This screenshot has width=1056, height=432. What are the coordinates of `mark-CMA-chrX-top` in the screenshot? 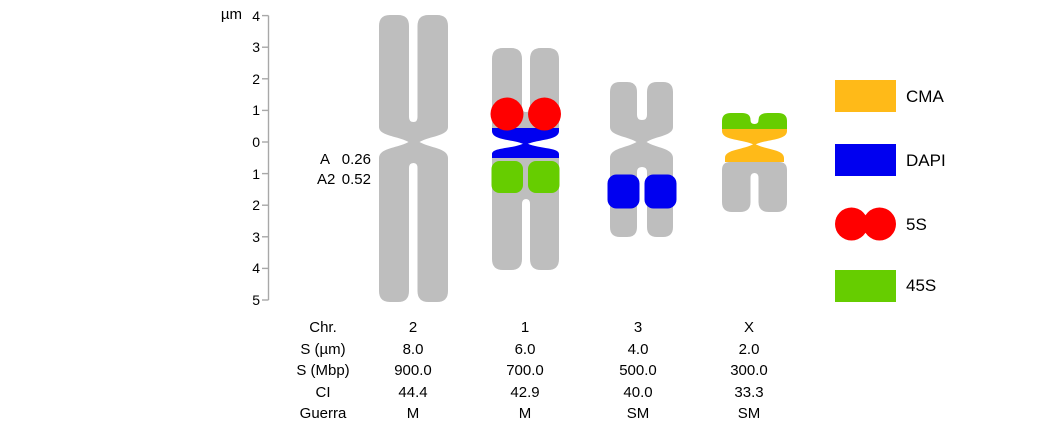 It's located at (754, 137).